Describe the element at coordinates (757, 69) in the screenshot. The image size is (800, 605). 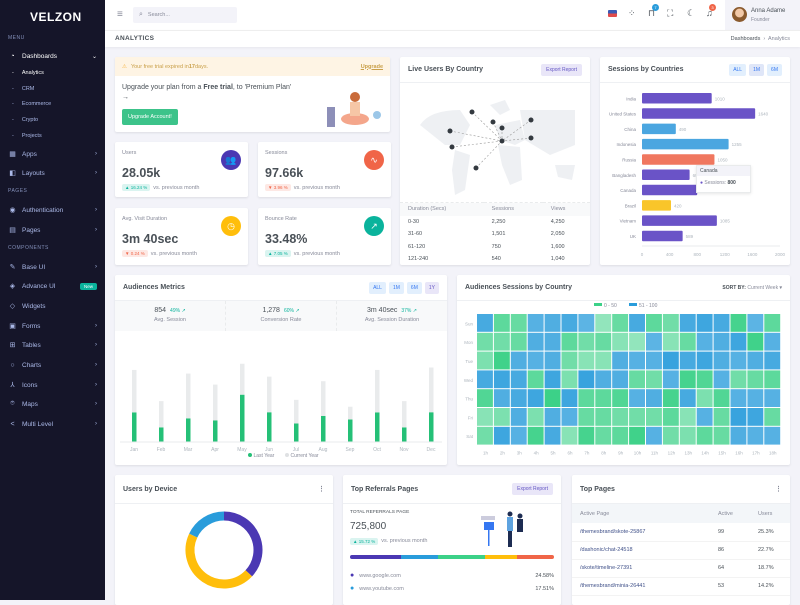
I see `filter-1m: 1M` at that location.